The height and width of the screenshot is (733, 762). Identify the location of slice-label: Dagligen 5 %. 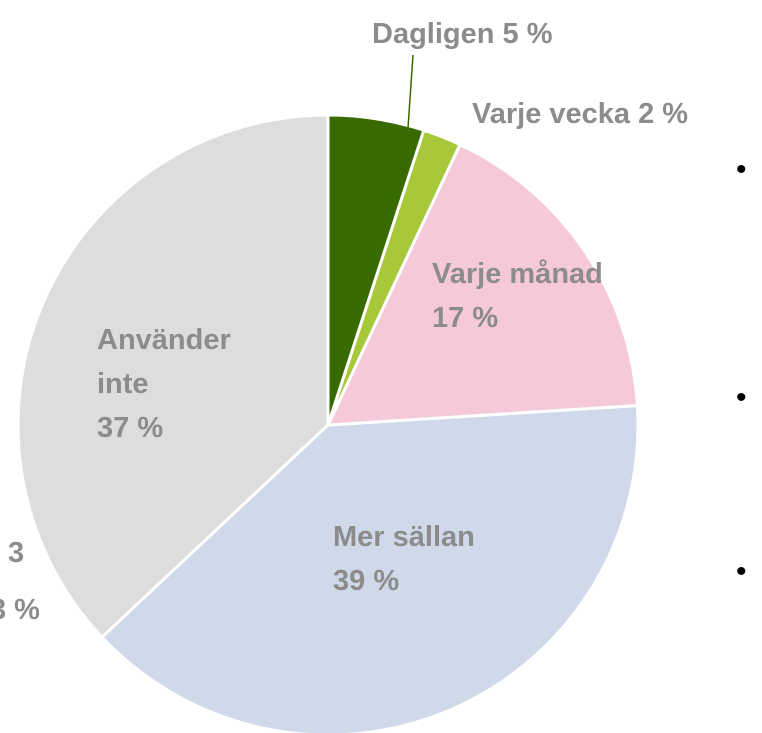
(462, 34).